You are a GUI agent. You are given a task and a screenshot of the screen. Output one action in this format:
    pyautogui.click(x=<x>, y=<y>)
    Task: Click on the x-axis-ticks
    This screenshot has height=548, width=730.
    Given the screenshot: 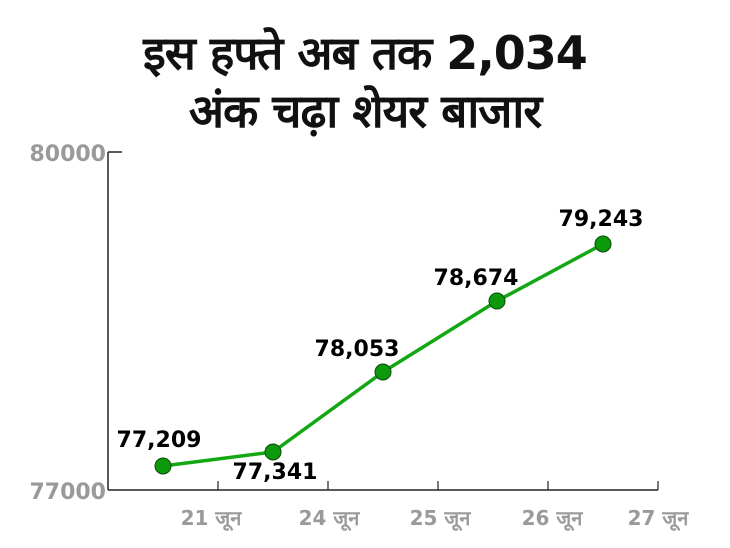 What is the action you would take?
    pyautogui.click(x=438, y=485)
    